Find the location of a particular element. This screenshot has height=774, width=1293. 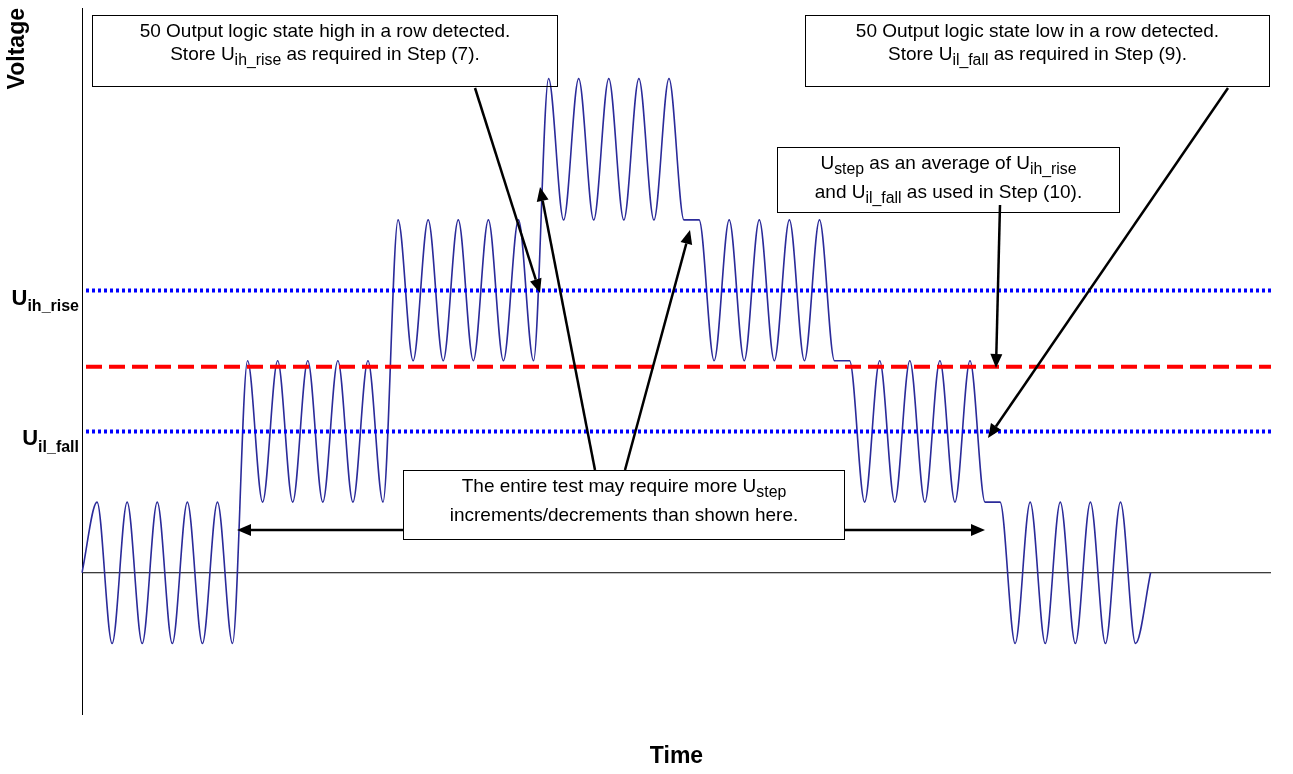

text: 50 Output logic state low in a row detected. Store U$_{il_fall}$ as required in Step (9). is located at coordinates (1037, 51).